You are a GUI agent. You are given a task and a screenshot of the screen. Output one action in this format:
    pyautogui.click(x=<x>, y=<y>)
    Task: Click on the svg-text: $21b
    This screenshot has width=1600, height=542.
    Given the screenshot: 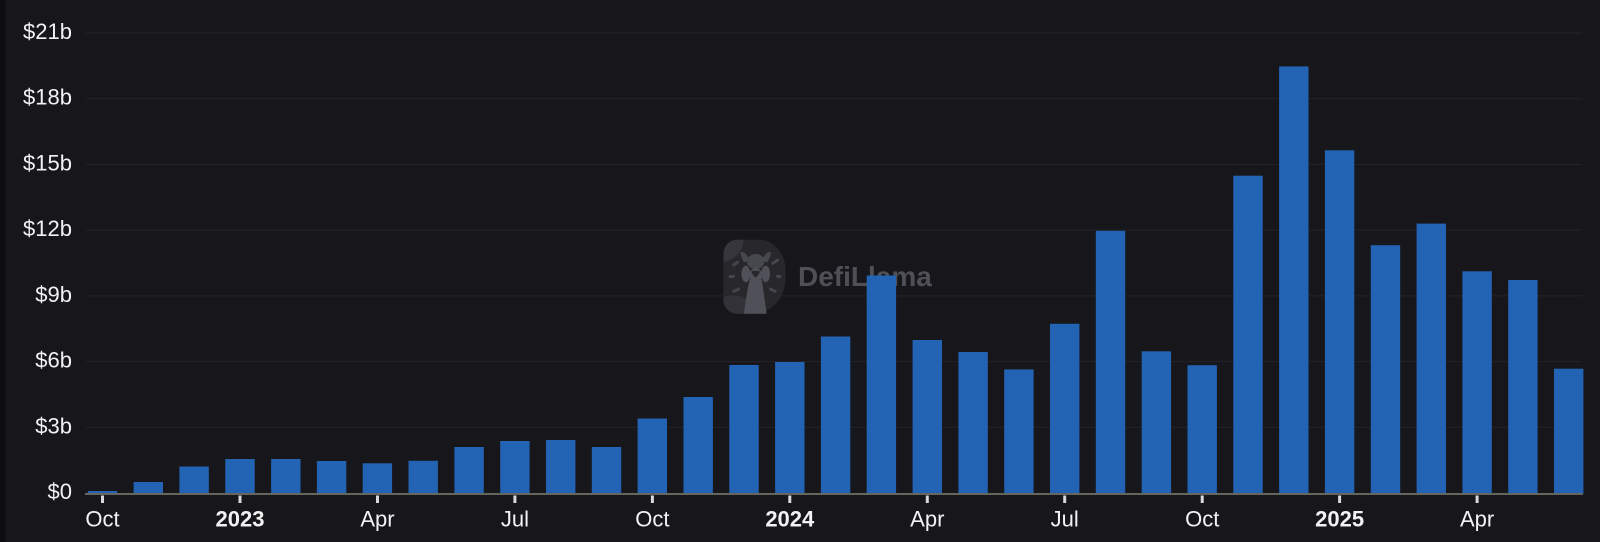 What is the action you would take?
    pyautogui.click(x=47, y=31)
    